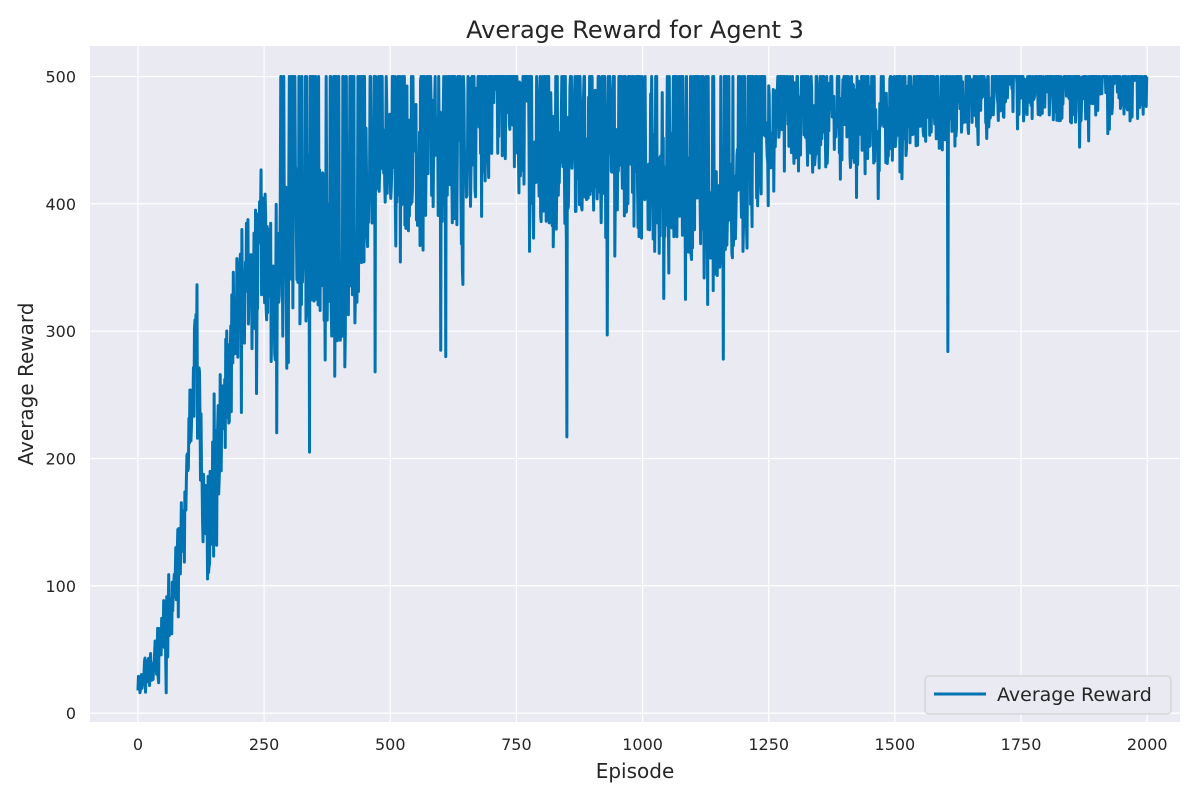 Image resolution: width=1200 pixels, height=800 pixels. What do you see at coordinates (60, 77) in the screenshot?
I see `y-tick-label: 500` at bounding box center [60, 77].